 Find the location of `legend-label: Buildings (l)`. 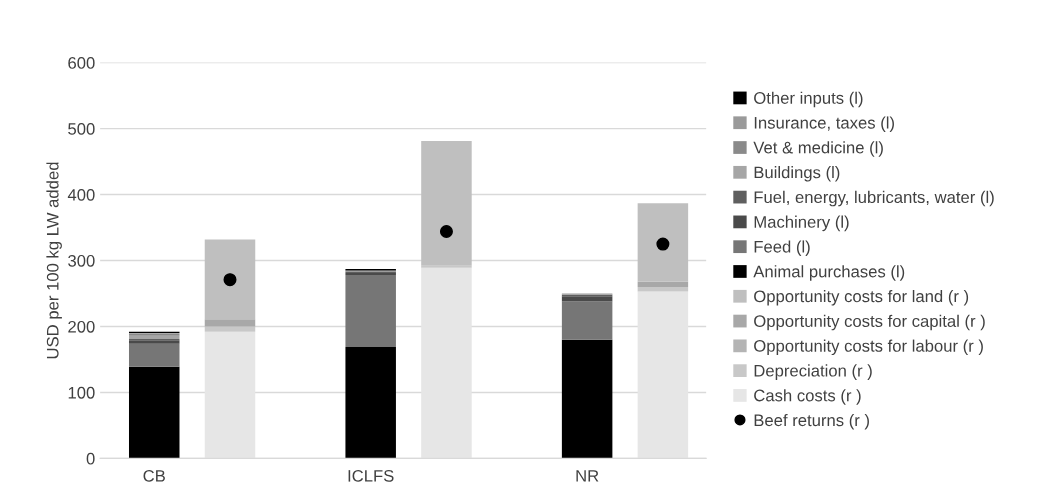

legend-label: Buildings (l) is located at coordinates (797, 174).